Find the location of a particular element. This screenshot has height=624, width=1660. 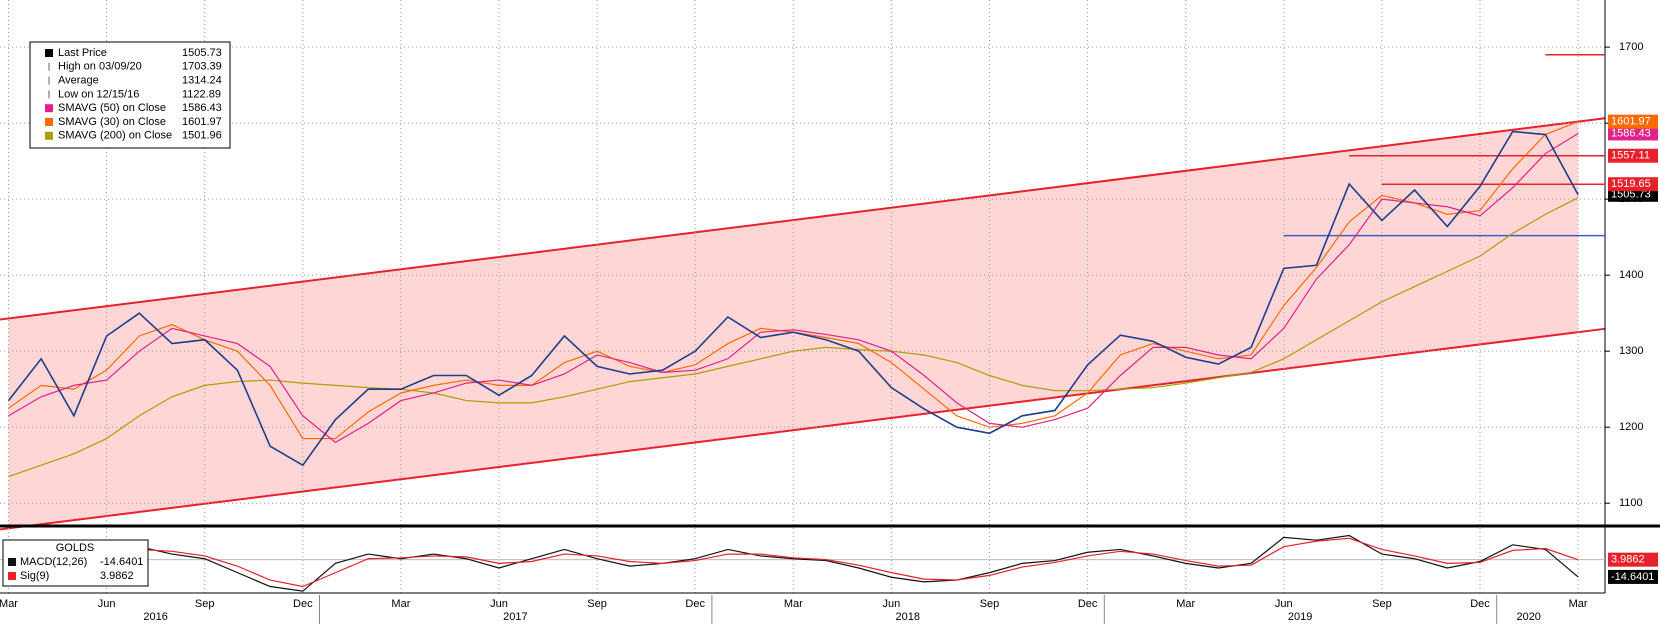

legend-value: 1703.39 is located at coordinates (202, 67).